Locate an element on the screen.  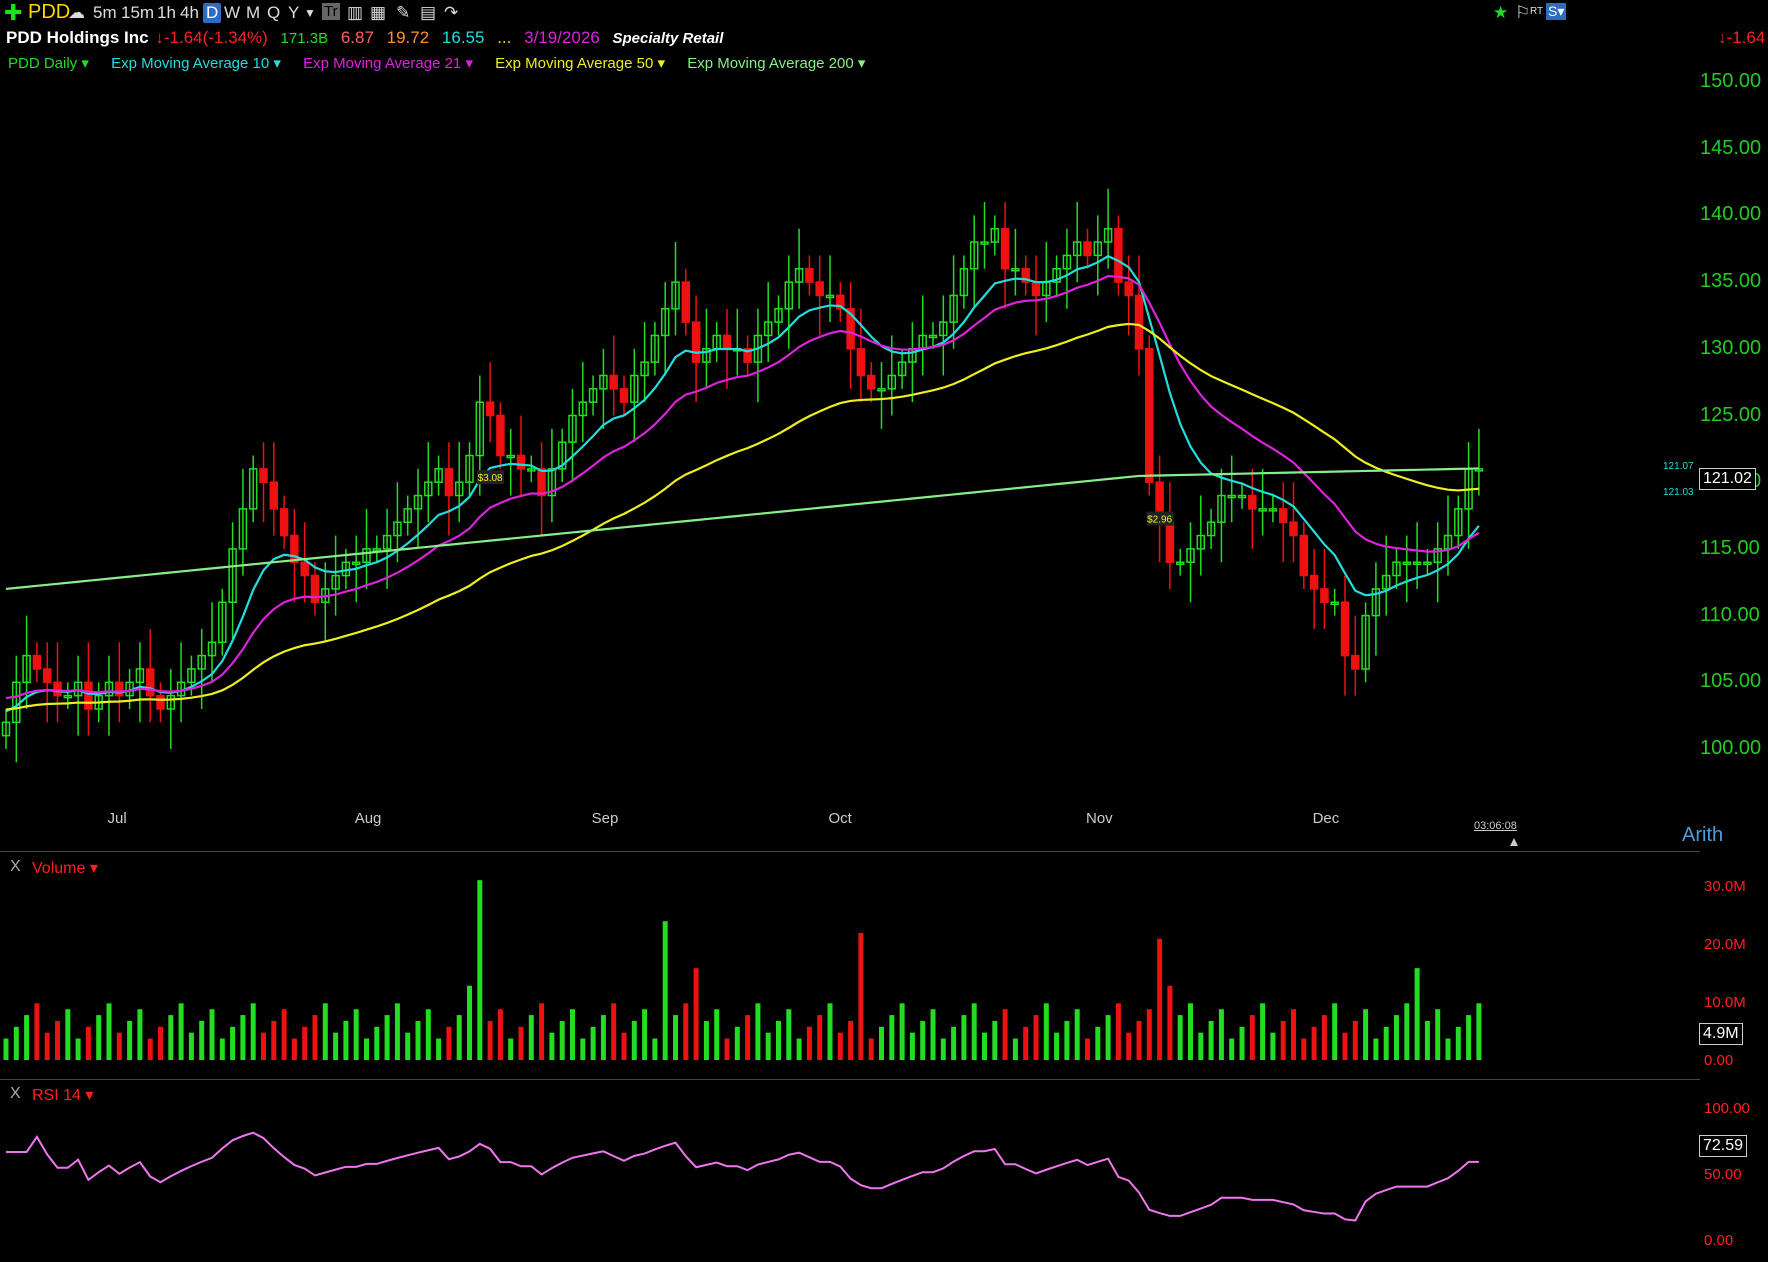
add-icon: ✚ is located at coordinates (13, 12).